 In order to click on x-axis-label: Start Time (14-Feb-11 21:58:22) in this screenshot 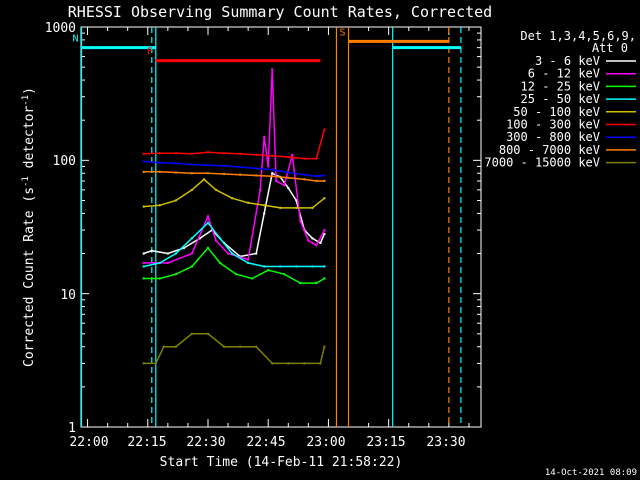, I will do `click(281, 462)`.